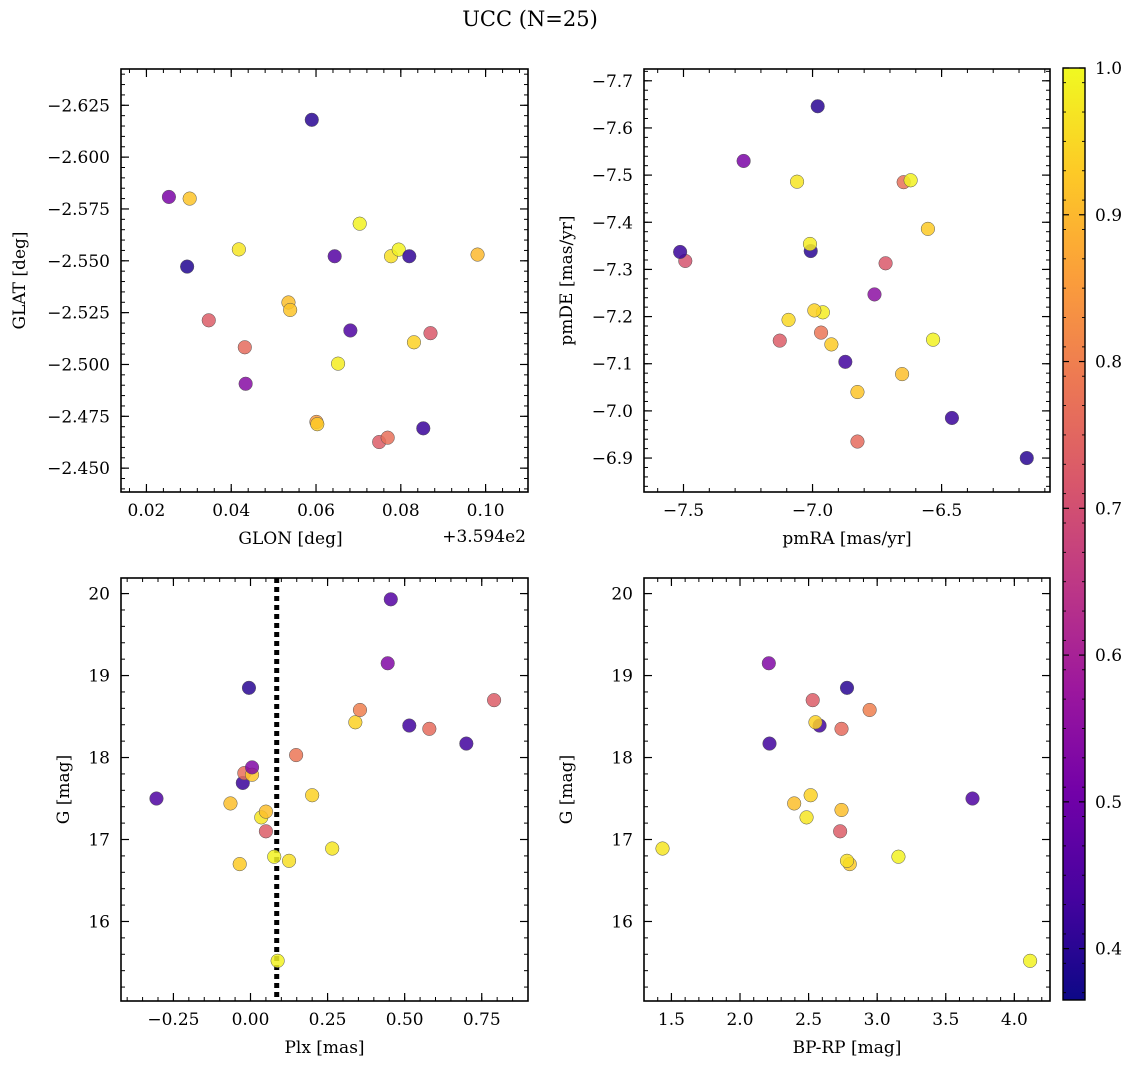 The image size is (1136, 1068). I want to click on y-tick-label: −7.2, so click(612, 318).